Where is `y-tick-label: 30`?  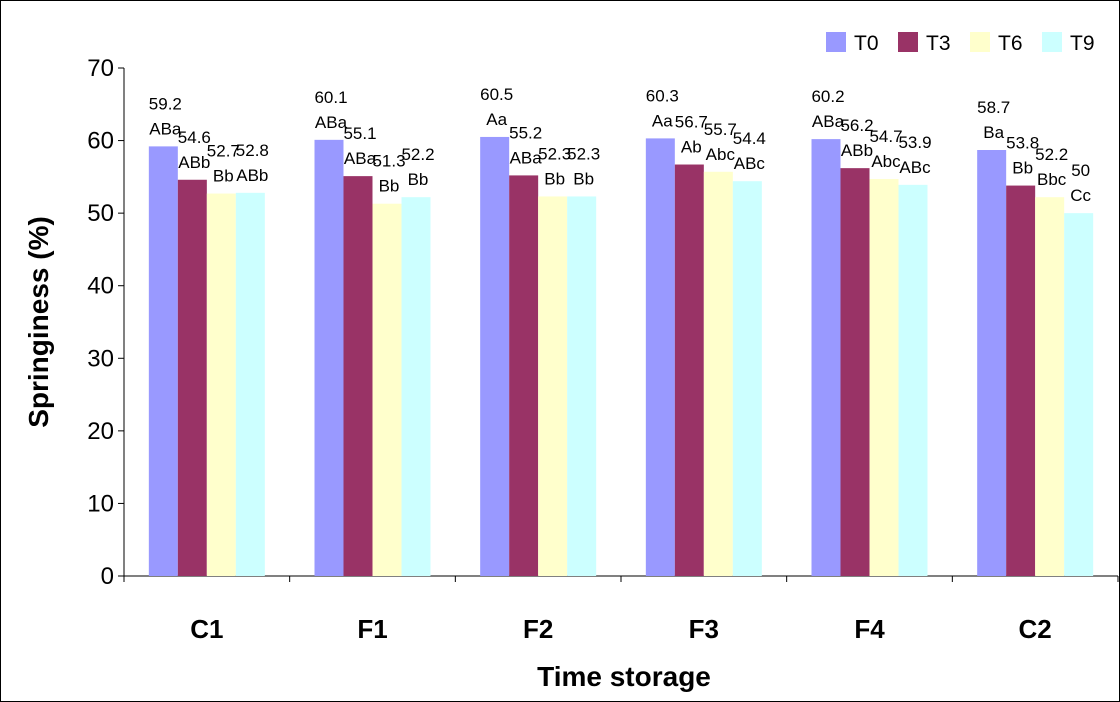 y-tick-label: 30 is located at coordinates (100, 358).